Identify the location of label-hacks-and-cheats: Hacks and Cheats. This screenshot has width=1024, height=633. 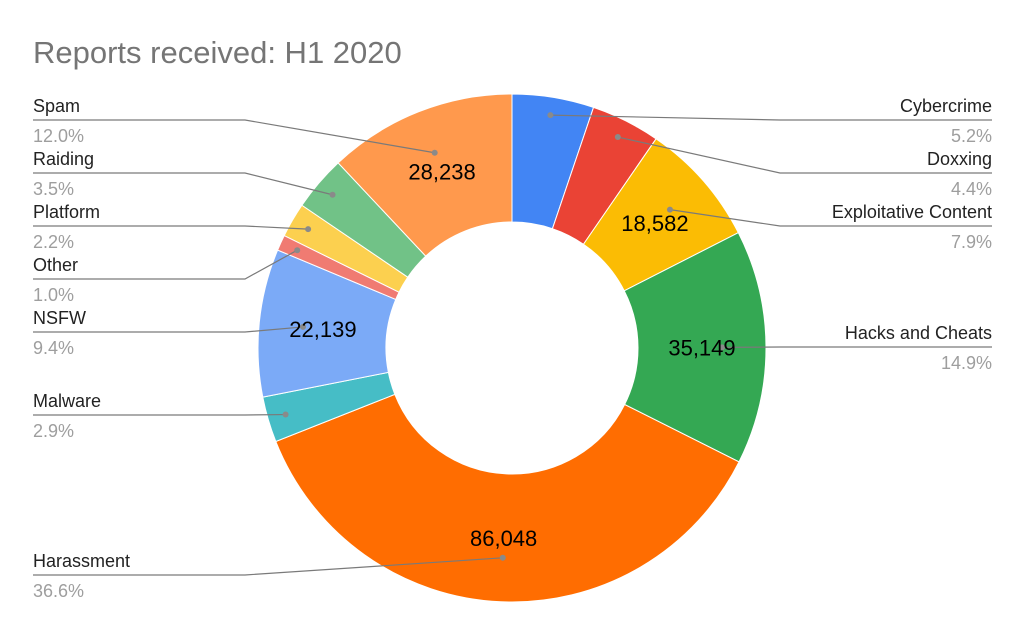
(918, 333).